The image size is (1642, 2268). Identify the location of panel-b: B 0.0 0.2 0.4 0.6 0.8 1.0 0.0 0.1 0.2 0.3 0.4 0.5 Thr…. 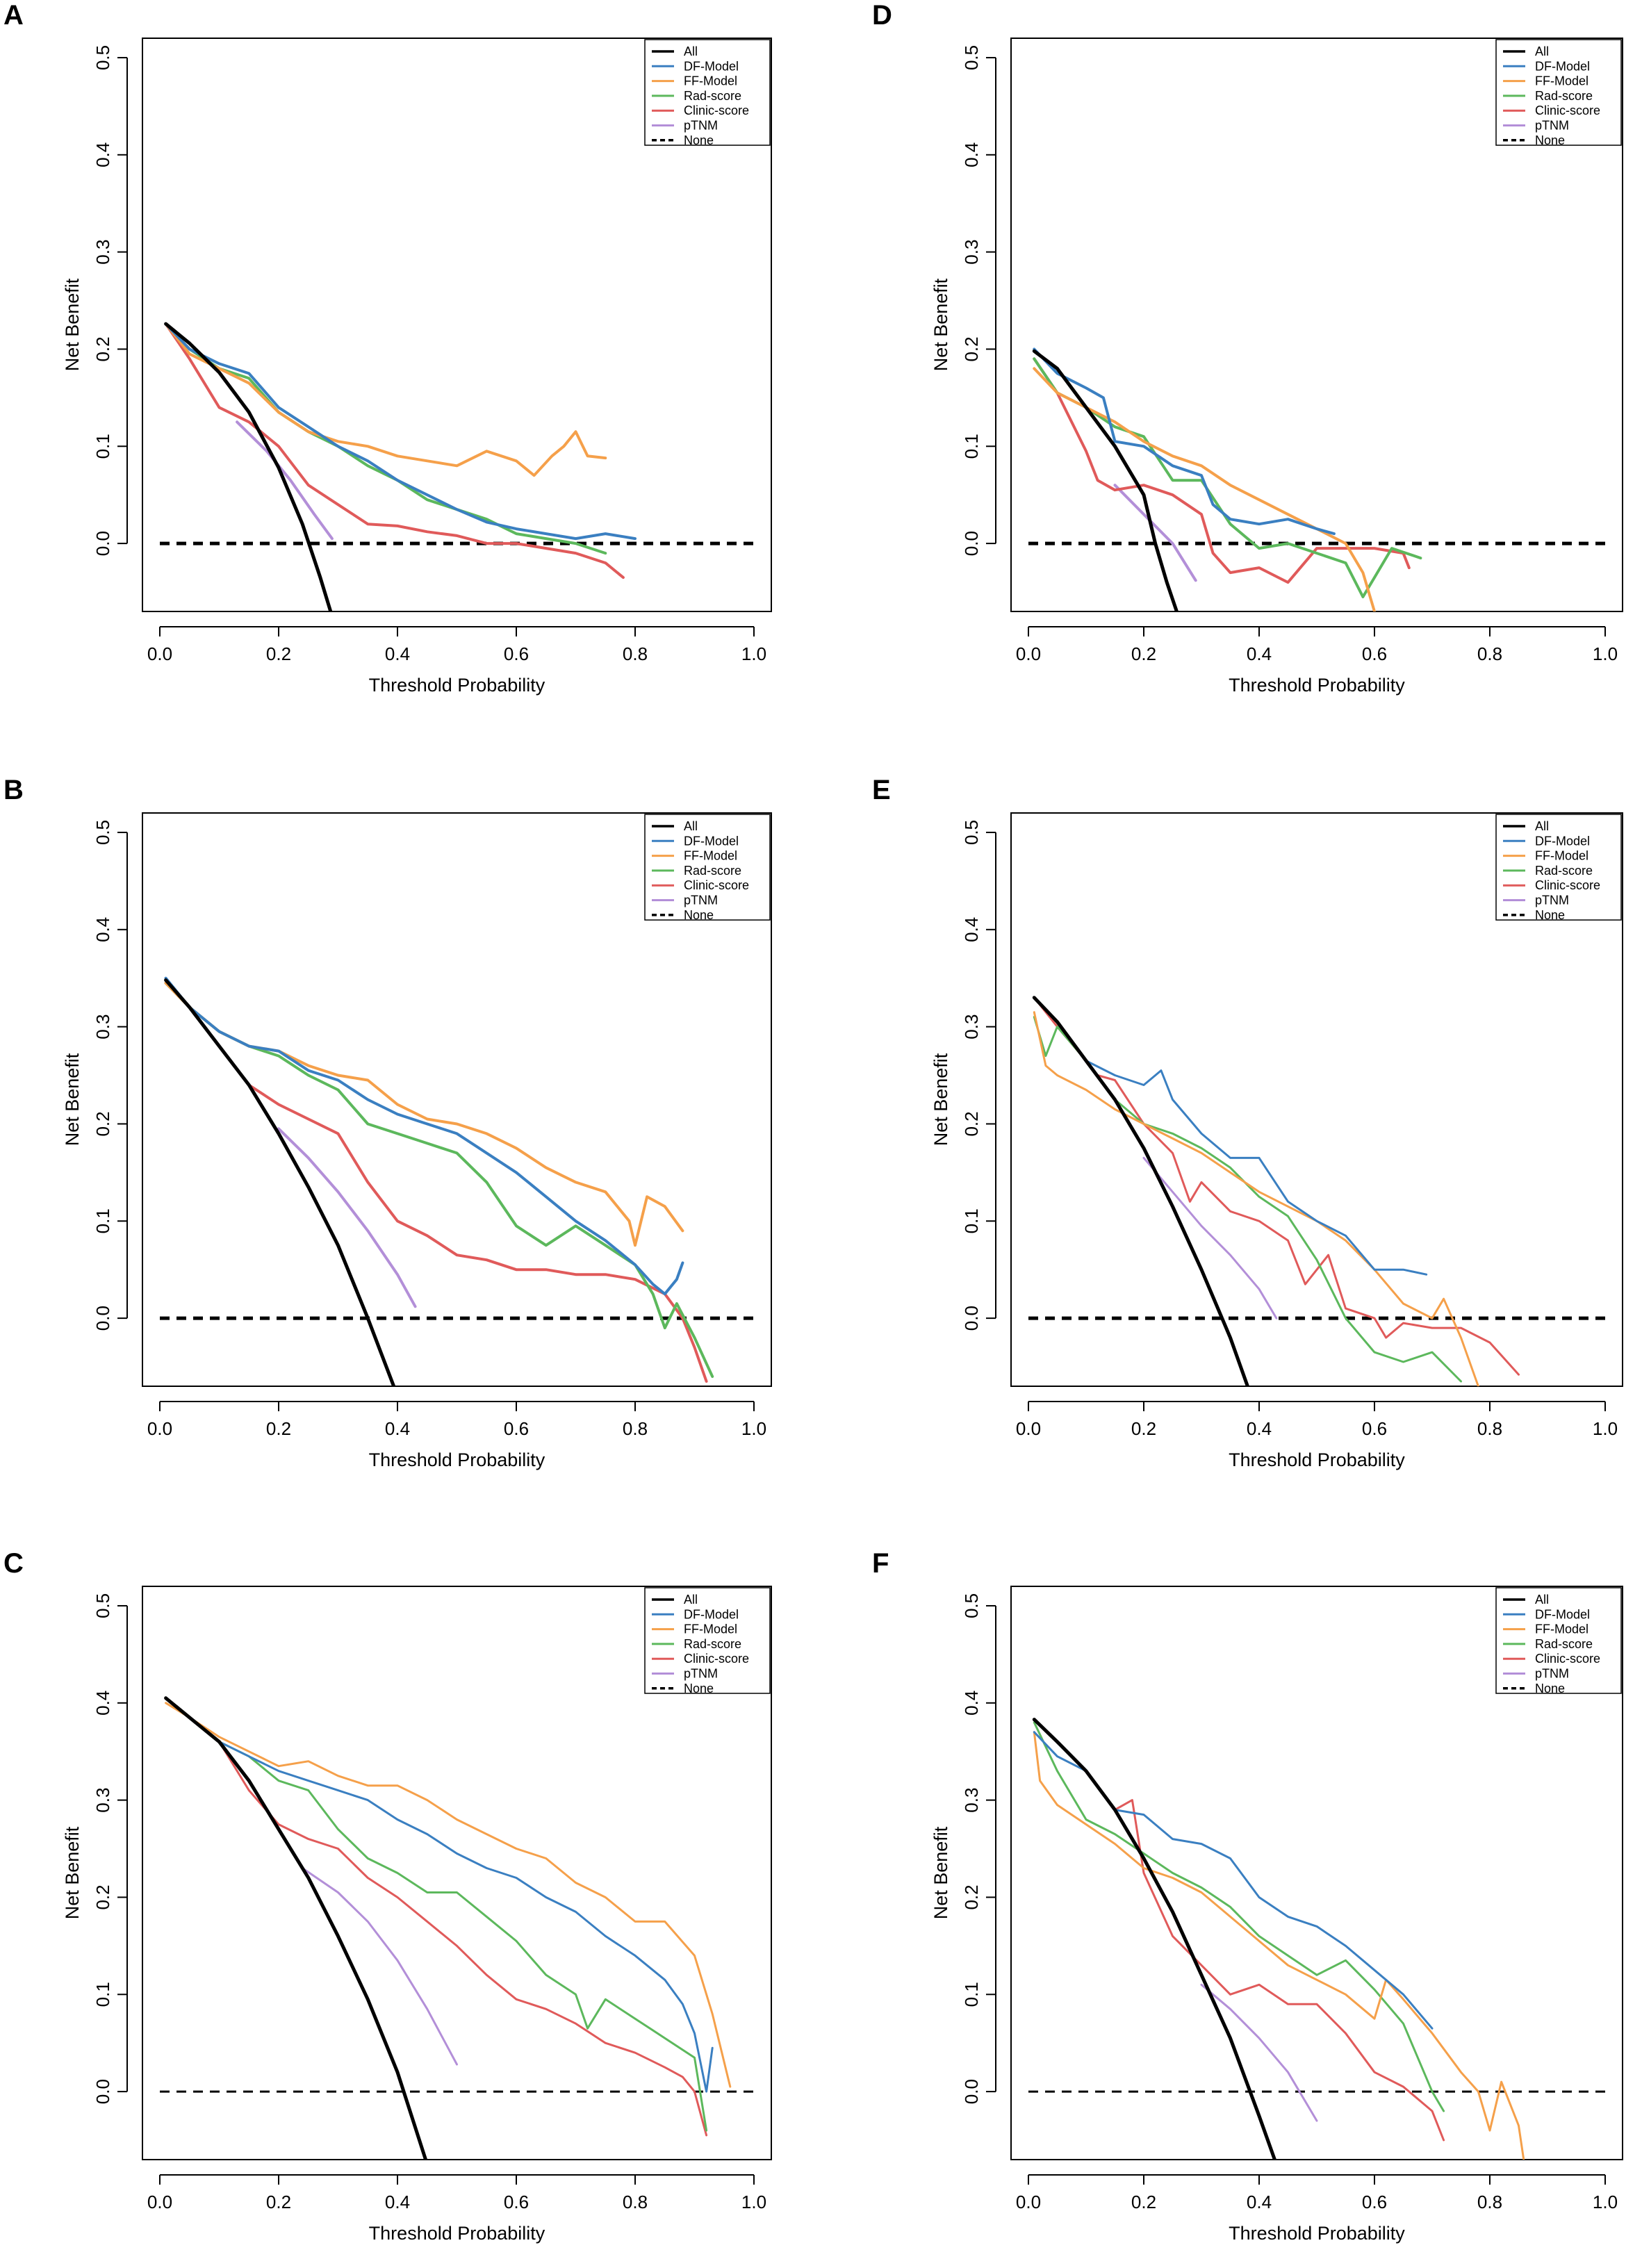
(387, 1122).